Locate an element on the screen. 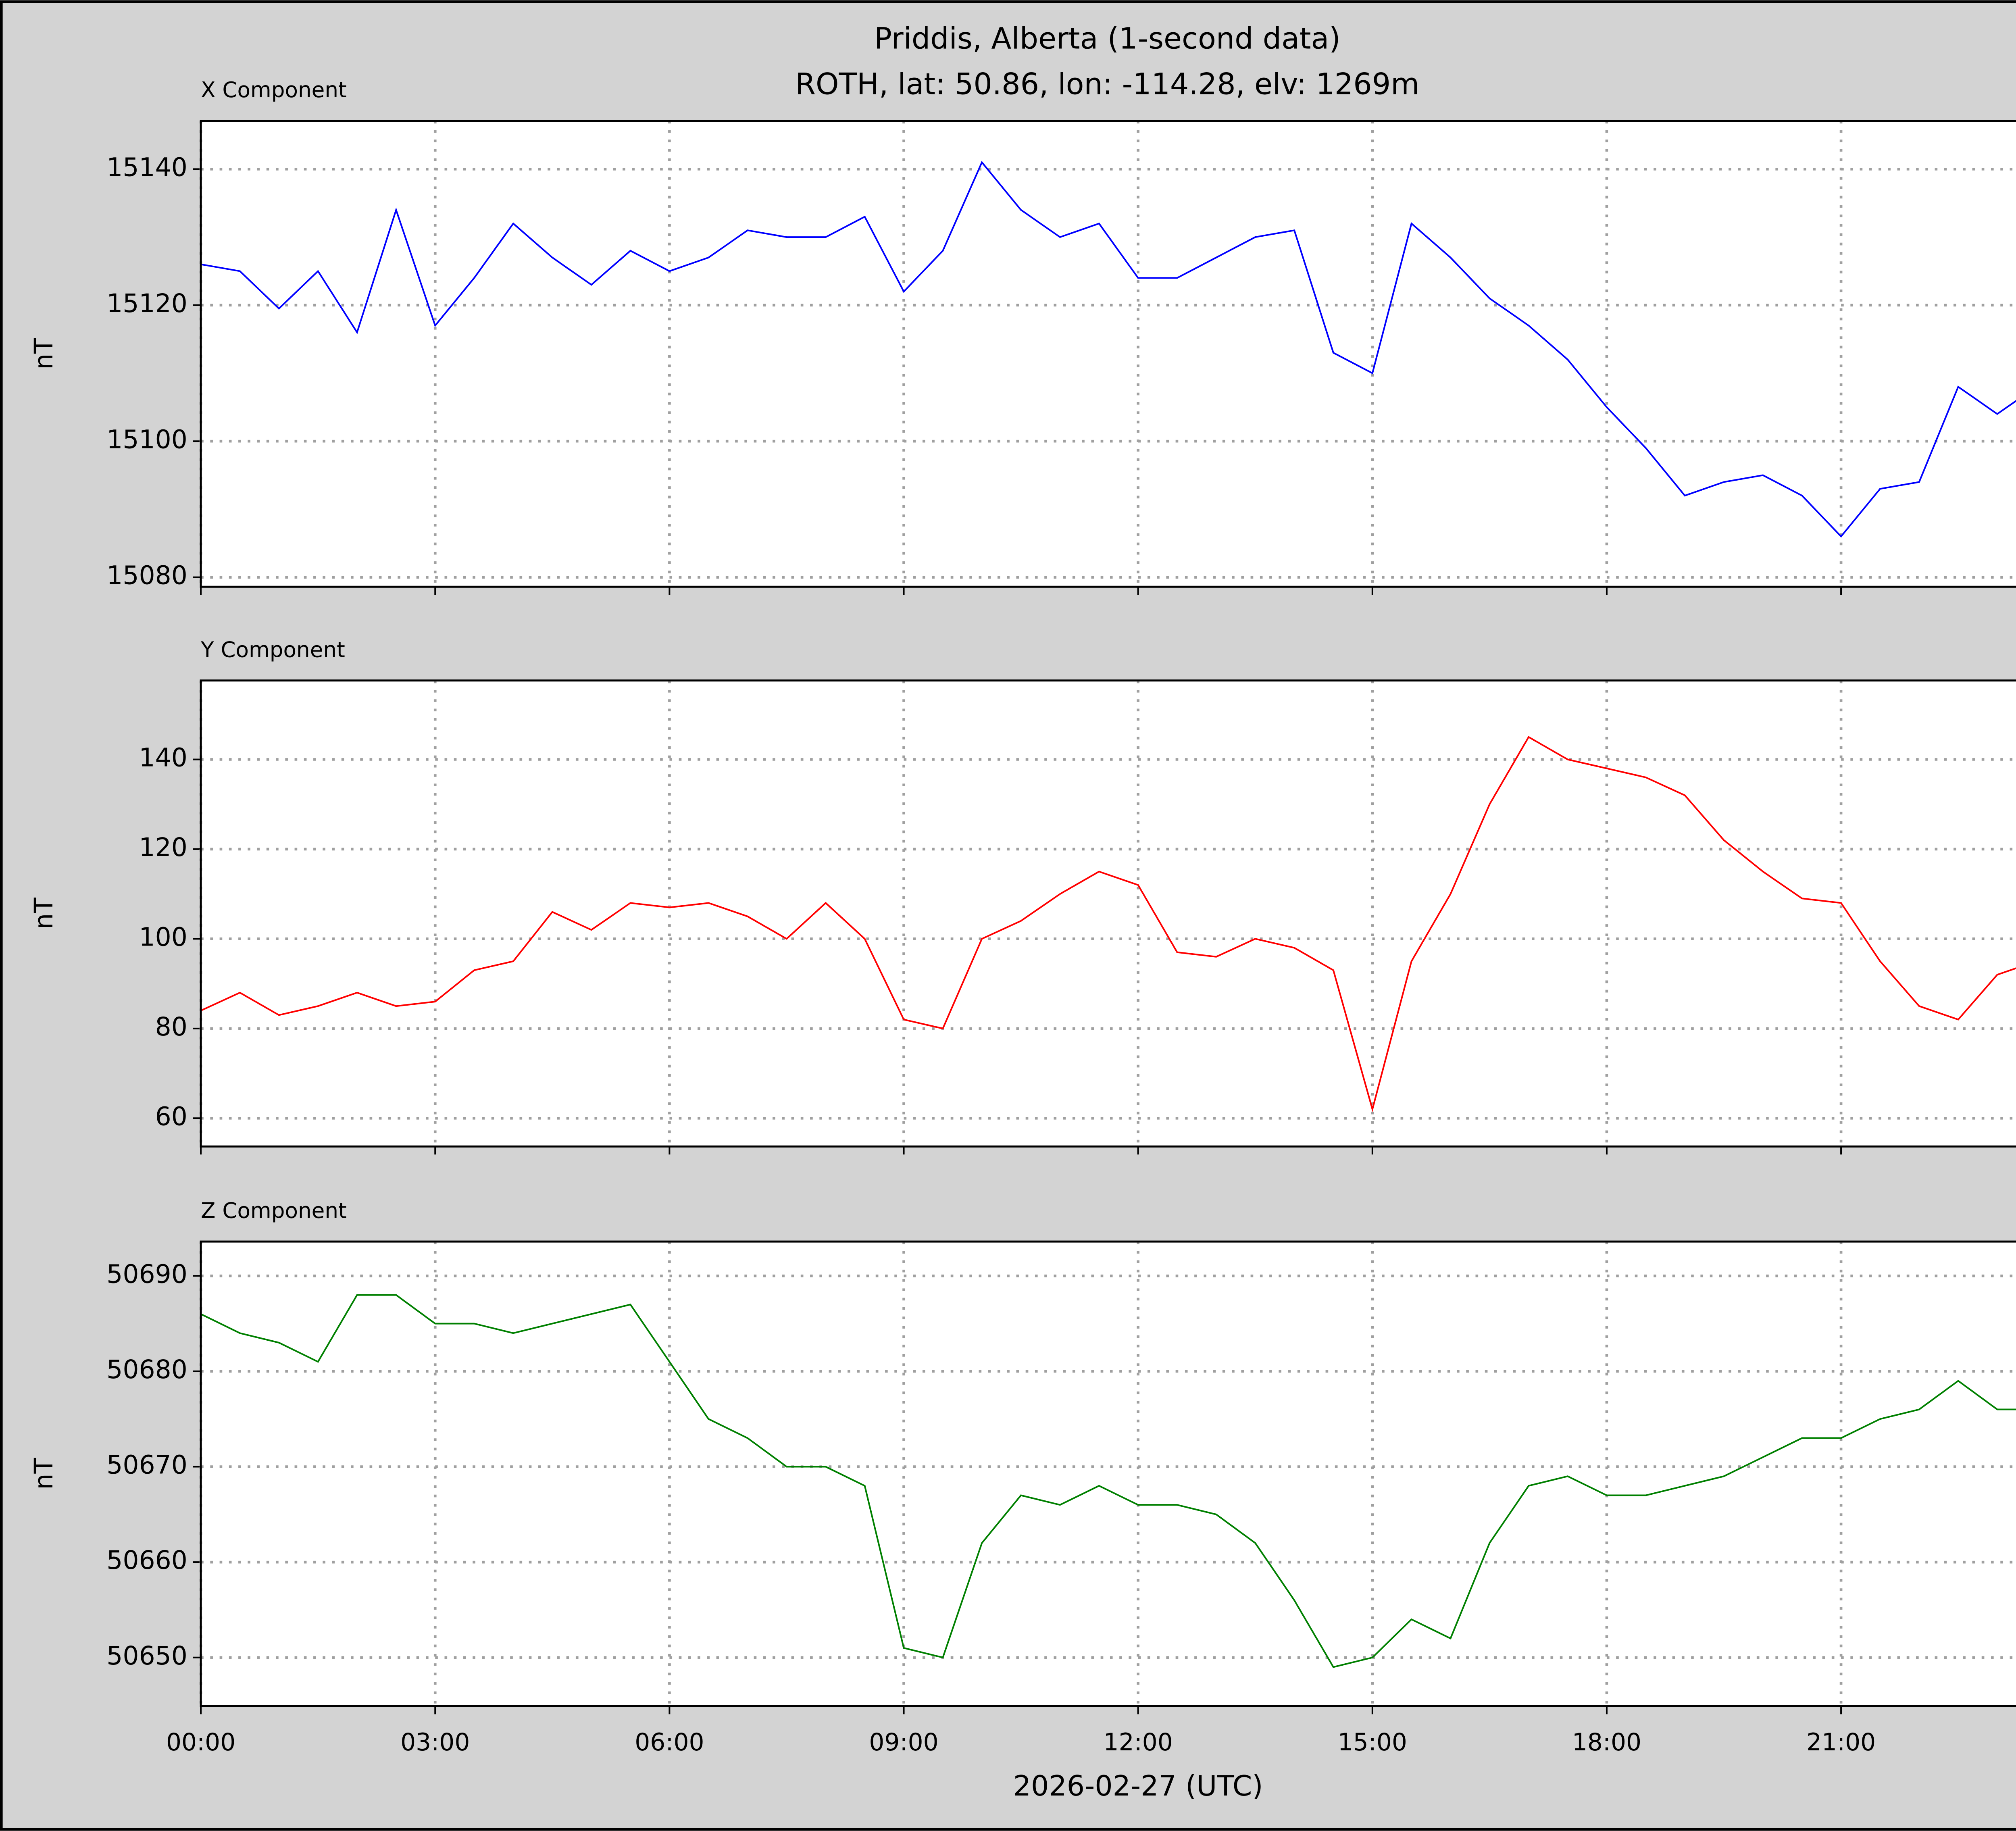 The image size is (2016, 1831). y-tick-label: 50680 is located at coordinates (146, 1369).